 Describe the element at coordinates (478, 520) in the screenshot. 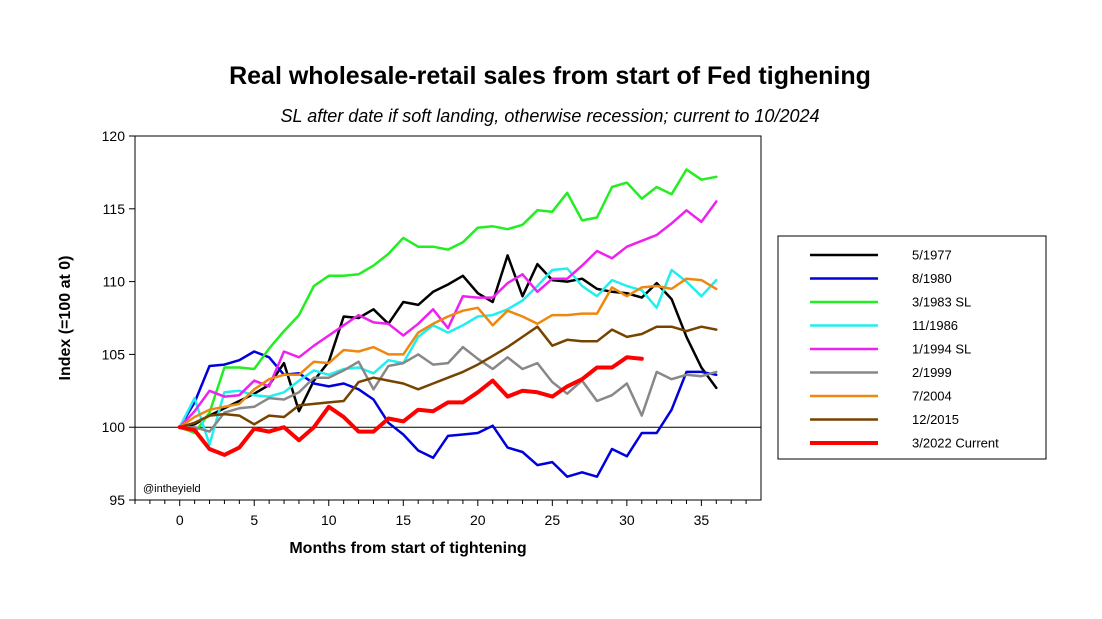

I see `x-tick-label: 20` at that location.